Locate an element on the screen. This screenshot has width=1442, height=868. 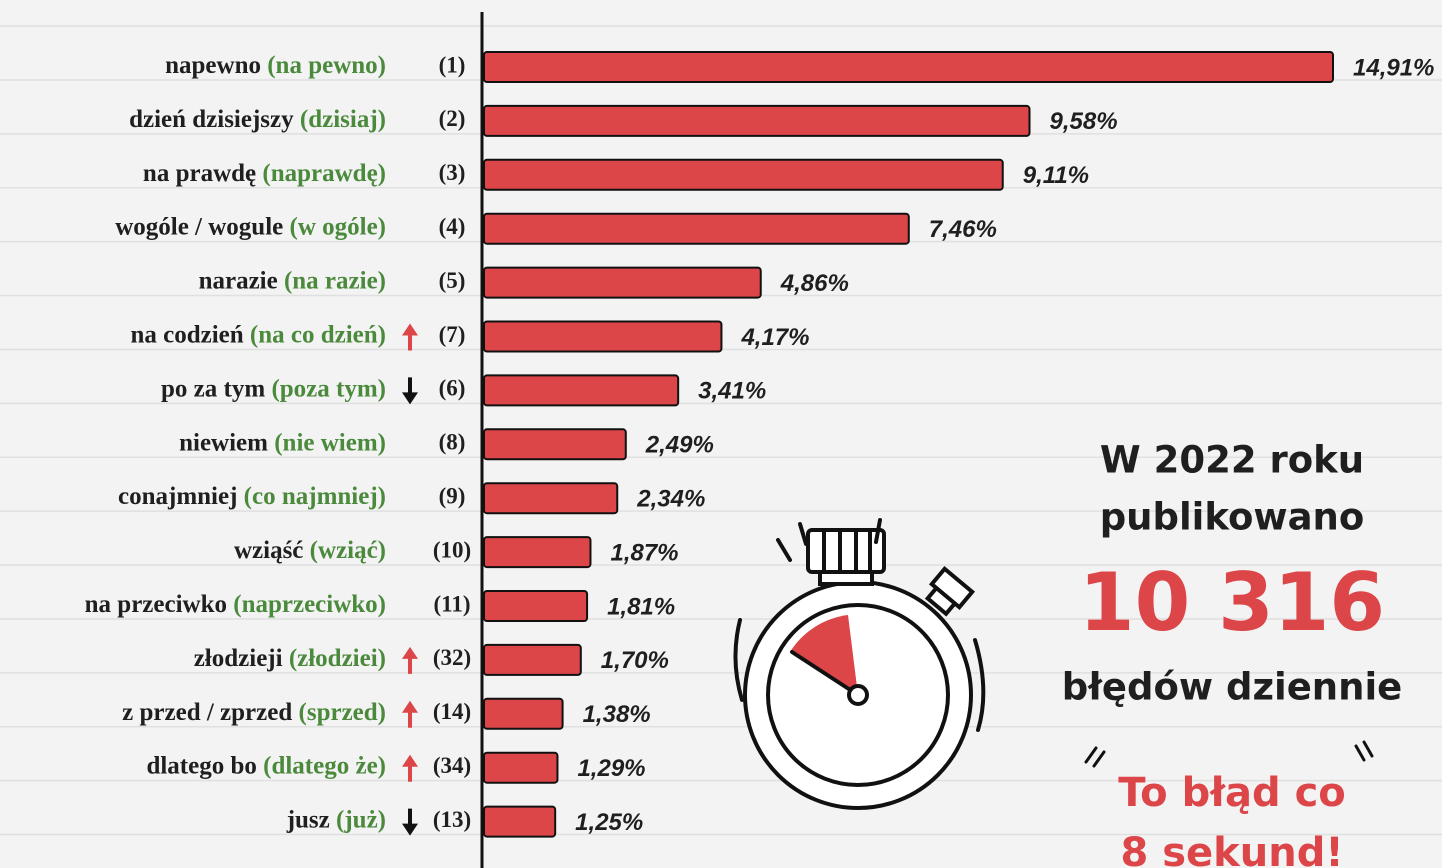
correct-form: (co najmniej) is located at coordinates (315, 496).